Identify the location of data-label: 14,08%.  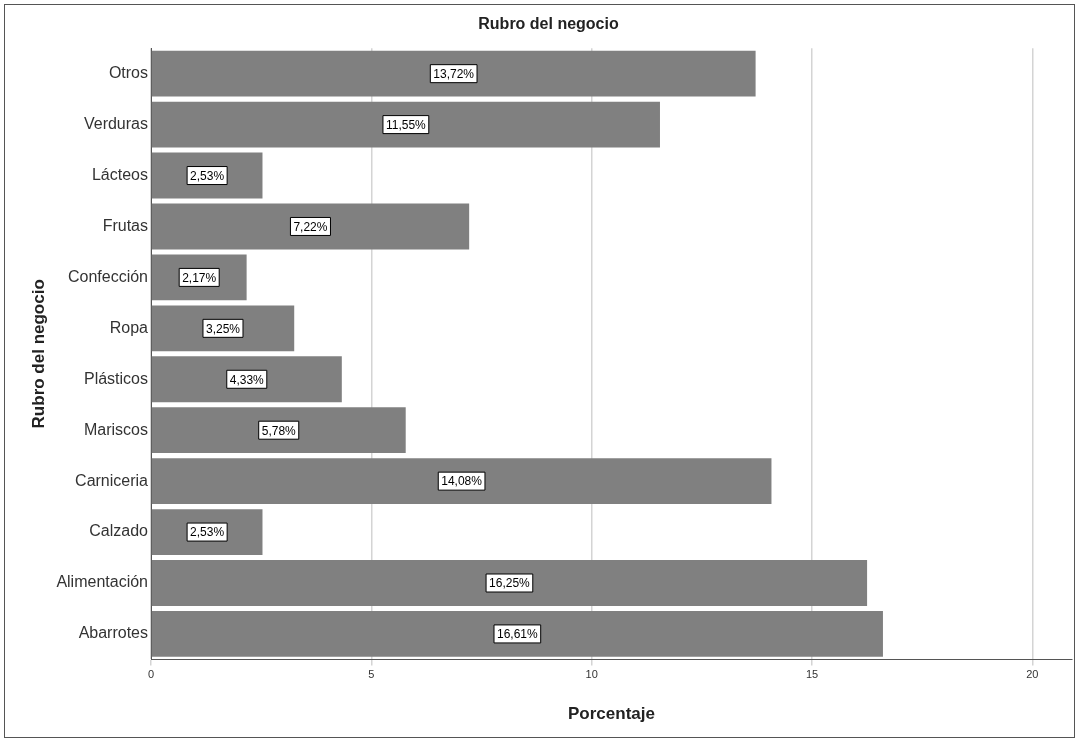
(462, 481).